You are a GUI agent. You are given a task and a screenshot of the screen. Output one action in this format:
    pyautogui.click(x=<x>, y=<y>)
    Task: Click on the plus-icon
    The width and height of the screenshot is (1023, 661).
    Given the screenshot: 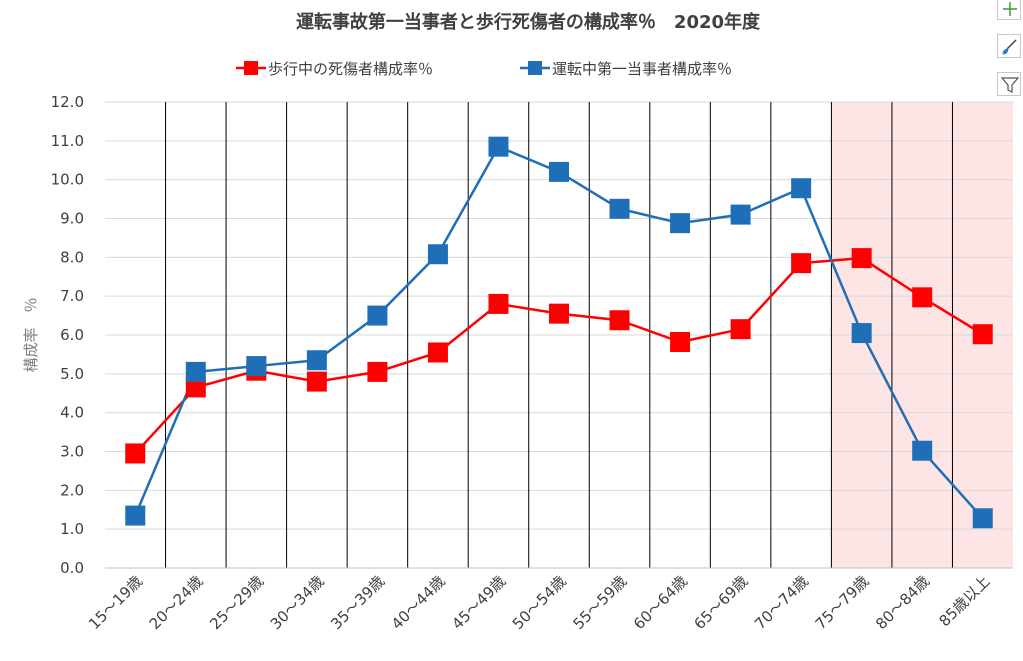 What is the action you would take?
    pyautogui.click(x=1010, y=9)
    